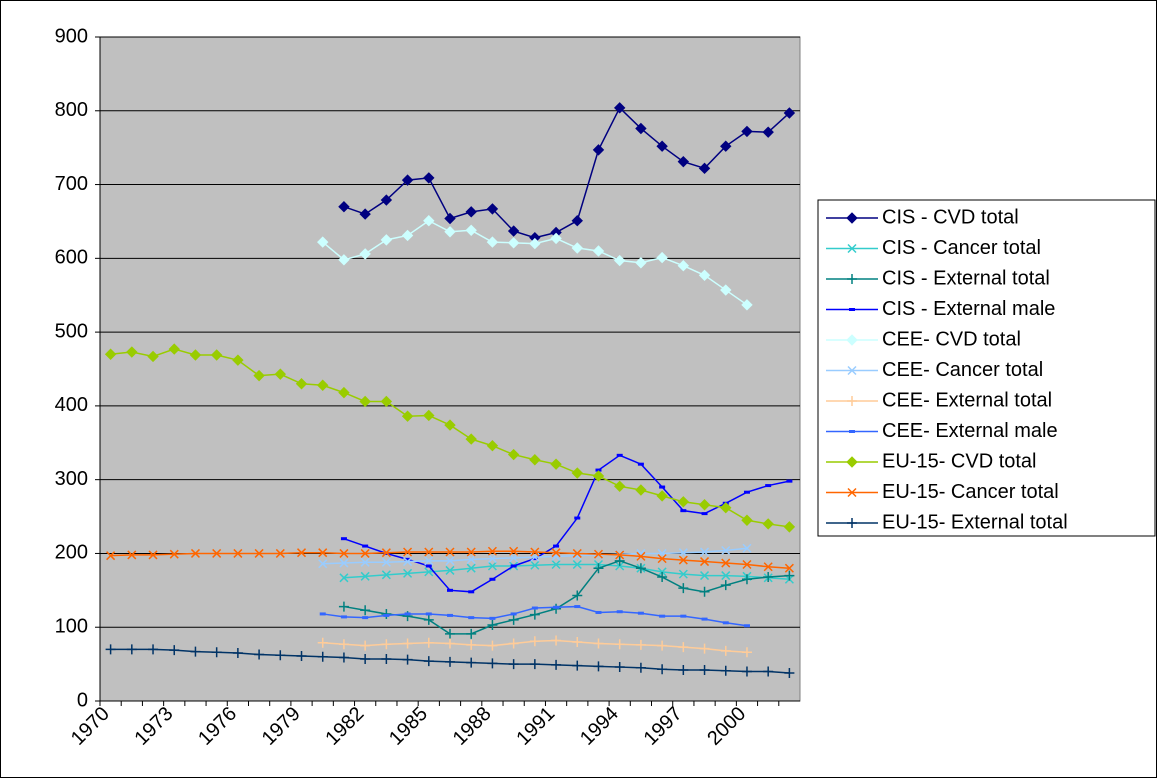 The height and width of the screenshot is (778, 1157). I want to click on y-tick-label: 400, so click(71, 405).